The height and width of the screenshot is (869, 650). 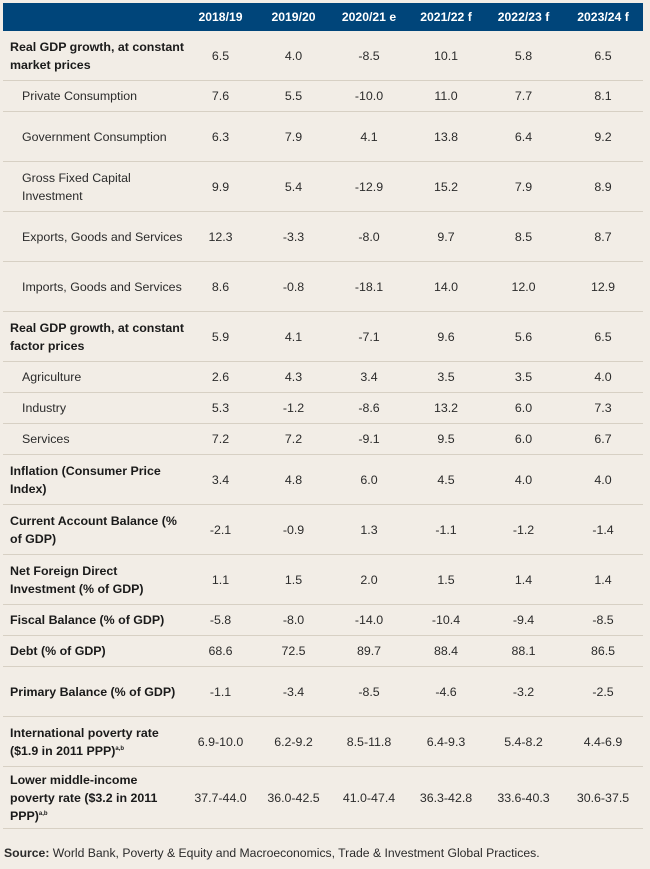 What do you see at coordinates (220, 186) in the screenshot?
I see `value-cell: 9.9` at bounding box center [220, 186].